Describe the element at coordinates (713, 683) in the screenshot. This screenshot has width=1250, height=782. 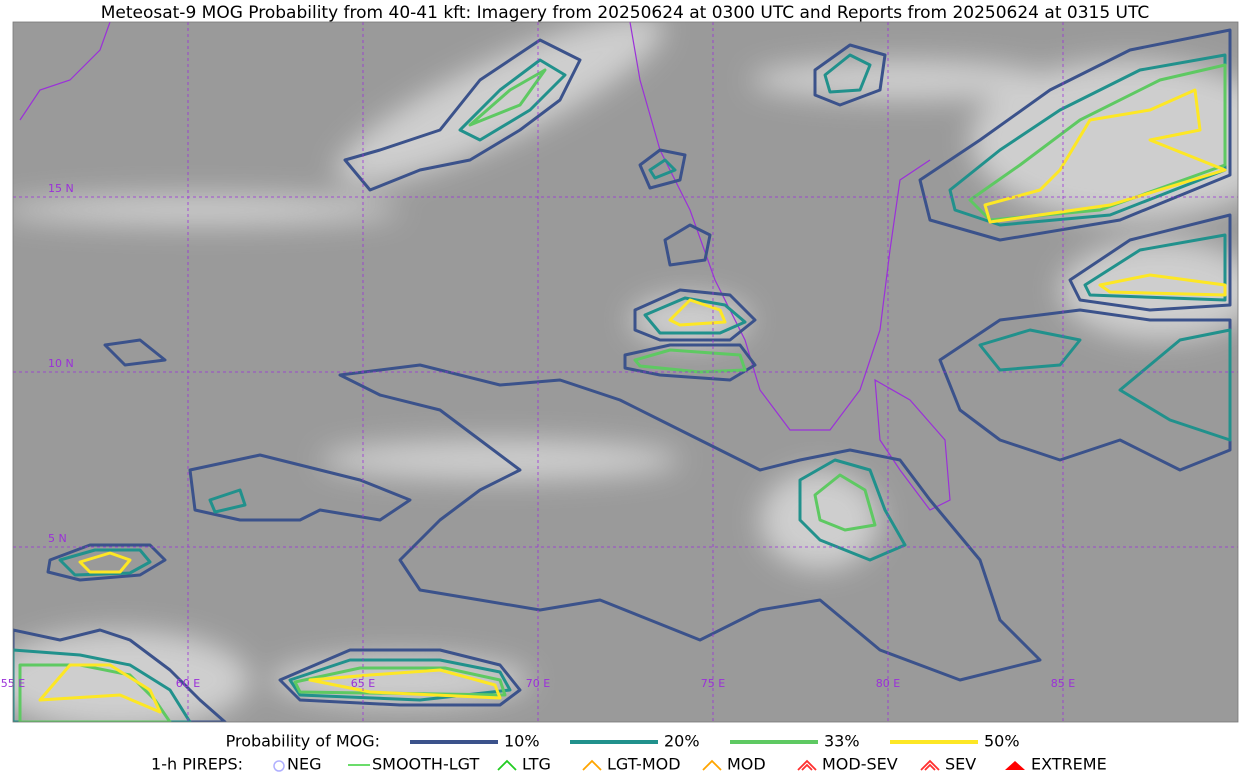
I see `lon-label: 75 E` at that location.